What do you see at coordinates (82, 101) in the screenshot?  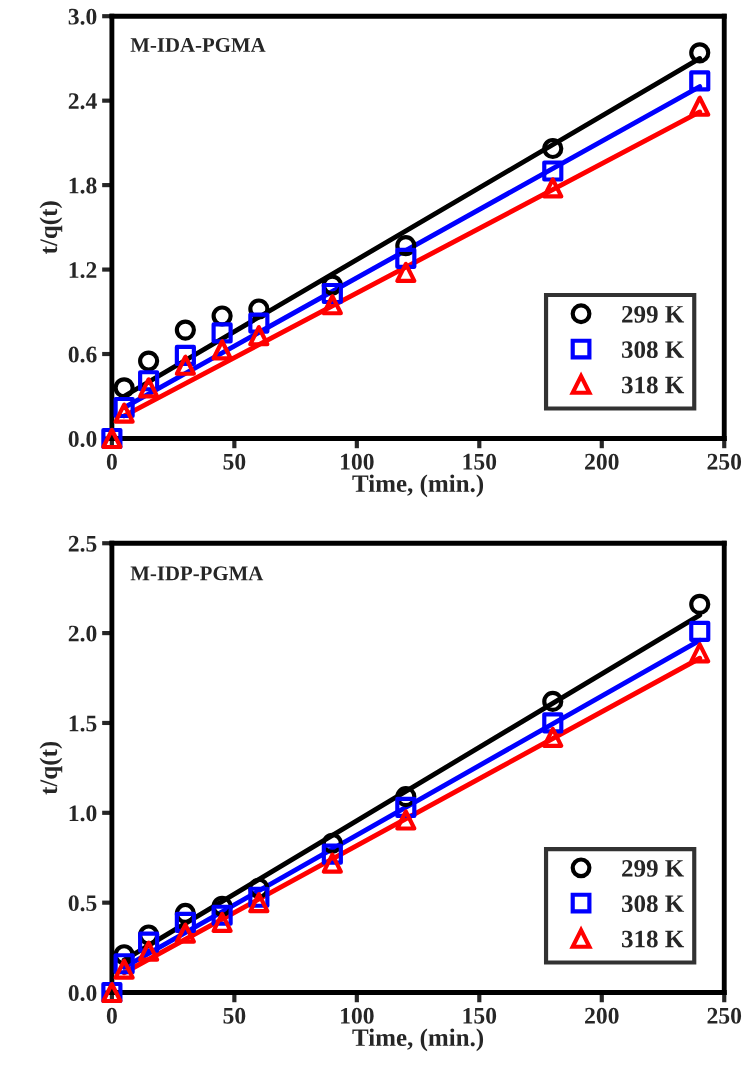 I see `y-tick-label: 2.4` at bounding box center [82, 101].